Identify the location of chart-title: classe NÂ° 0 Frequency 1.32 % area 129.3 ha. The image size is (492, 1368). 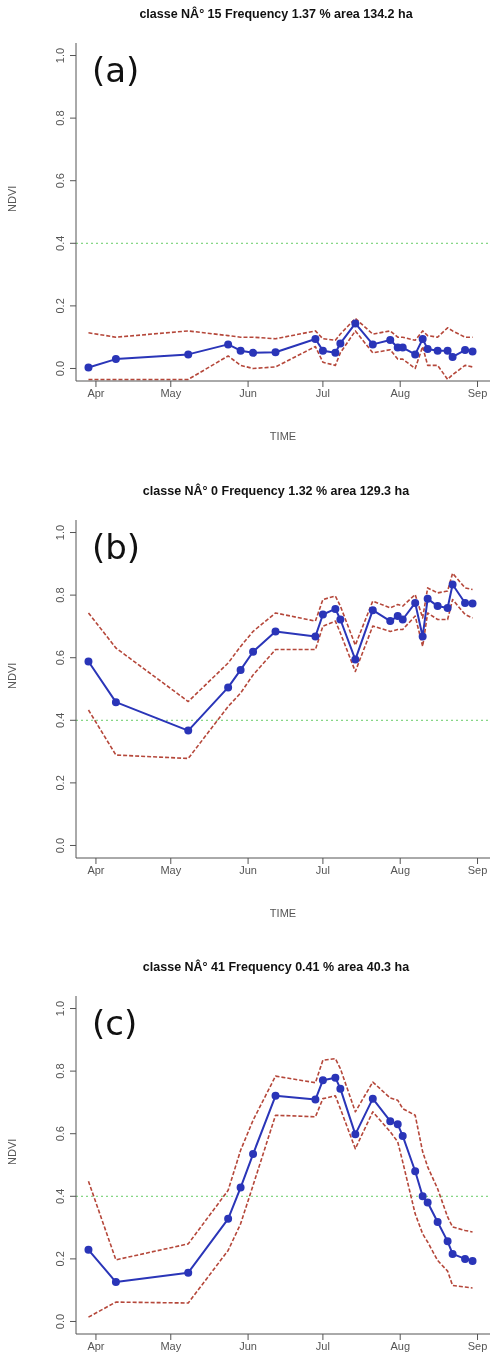
(276, 491).